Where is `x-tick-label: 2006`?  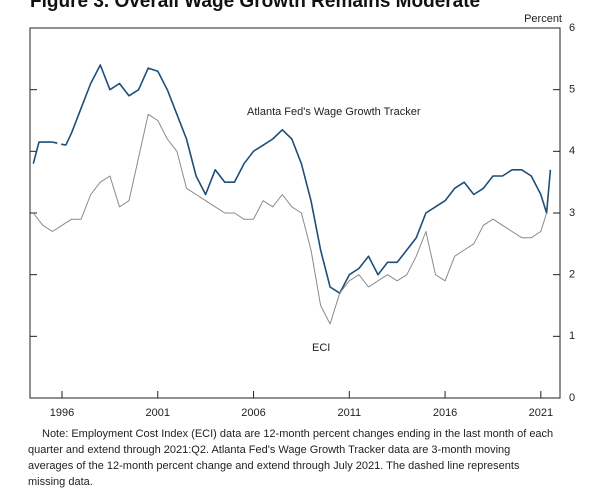
x-tick-label: 2006 is located at coordinates (253, 413).